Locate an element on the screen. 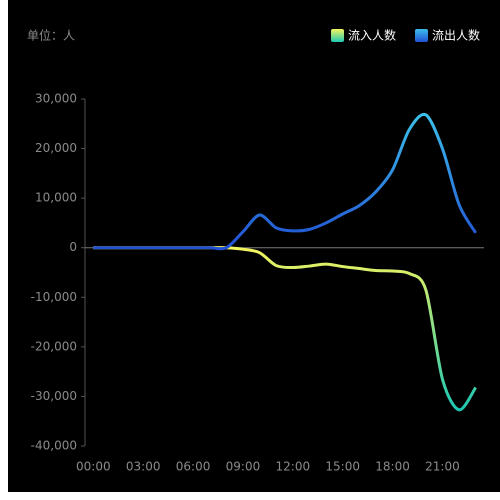  y-tick-label: 30,000 is located at coordinates (56, 99).